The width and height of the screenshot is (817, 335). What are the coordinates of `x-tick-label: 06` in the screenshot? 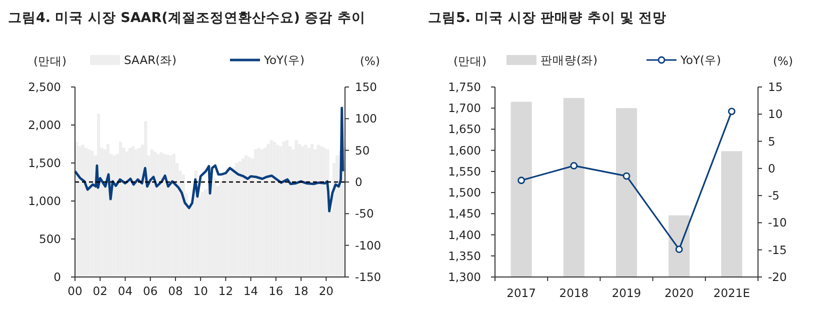 It's located at (150, 291).